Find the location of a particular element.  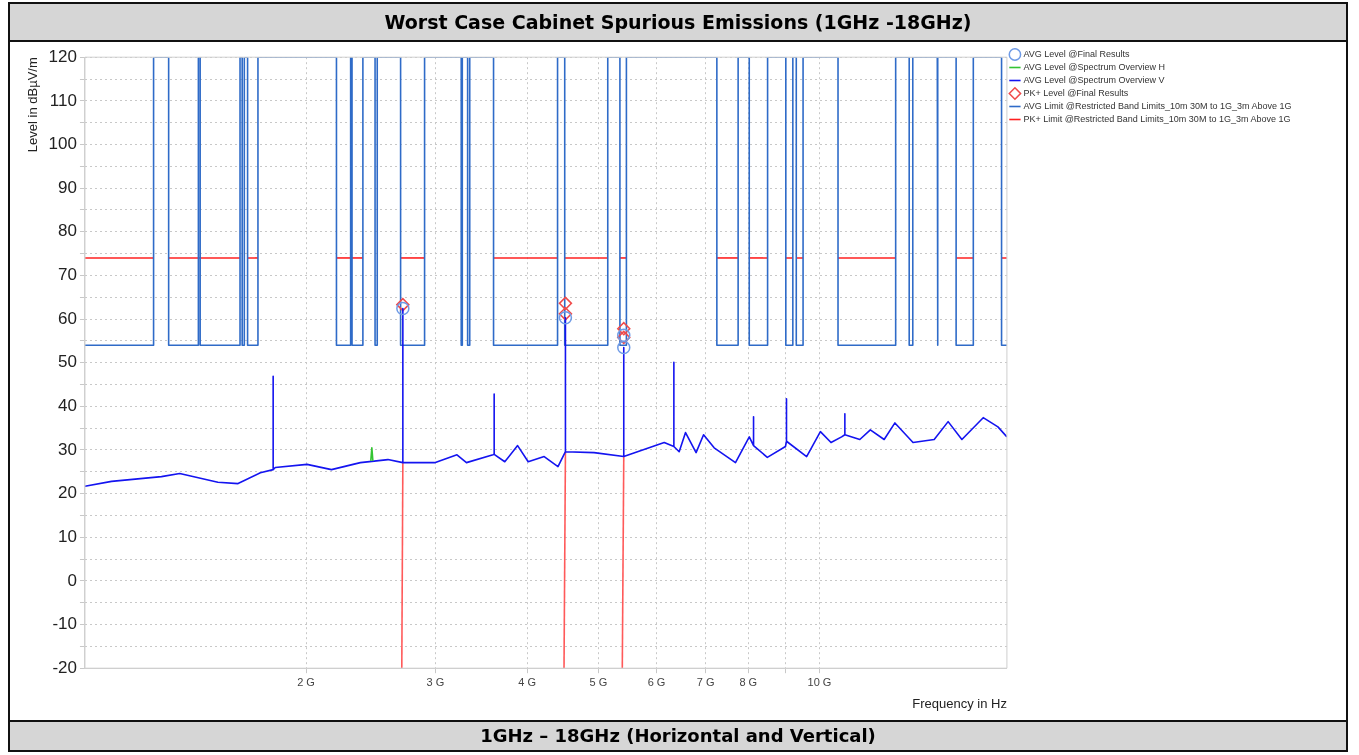

y-tick-label: 70 is located at coordinates (67, 275).